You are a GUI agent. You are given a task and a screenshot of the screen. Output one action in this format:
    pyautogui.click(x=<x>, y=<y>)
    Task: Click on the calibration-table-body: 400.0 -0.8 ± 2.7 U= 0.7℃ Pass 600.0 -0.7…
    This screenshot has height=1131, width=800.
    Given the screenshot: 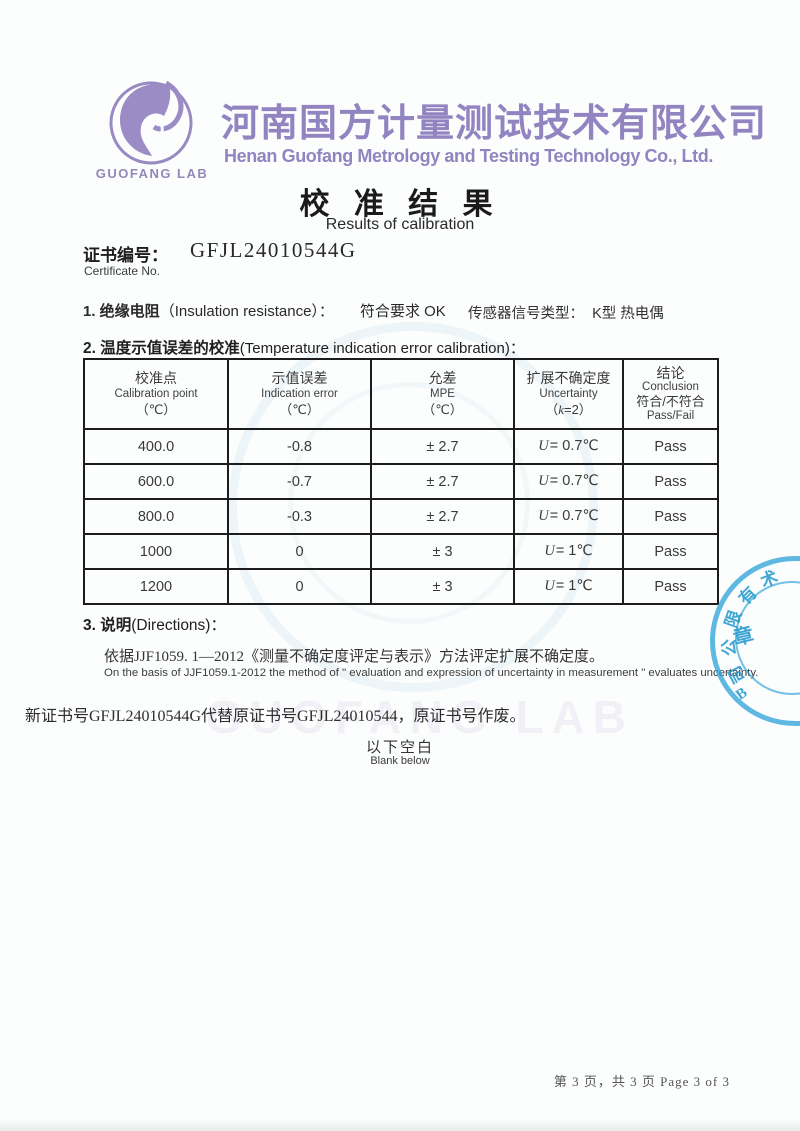 What is the action you would take?
    pyautogui.click(x=401, y=516)
    